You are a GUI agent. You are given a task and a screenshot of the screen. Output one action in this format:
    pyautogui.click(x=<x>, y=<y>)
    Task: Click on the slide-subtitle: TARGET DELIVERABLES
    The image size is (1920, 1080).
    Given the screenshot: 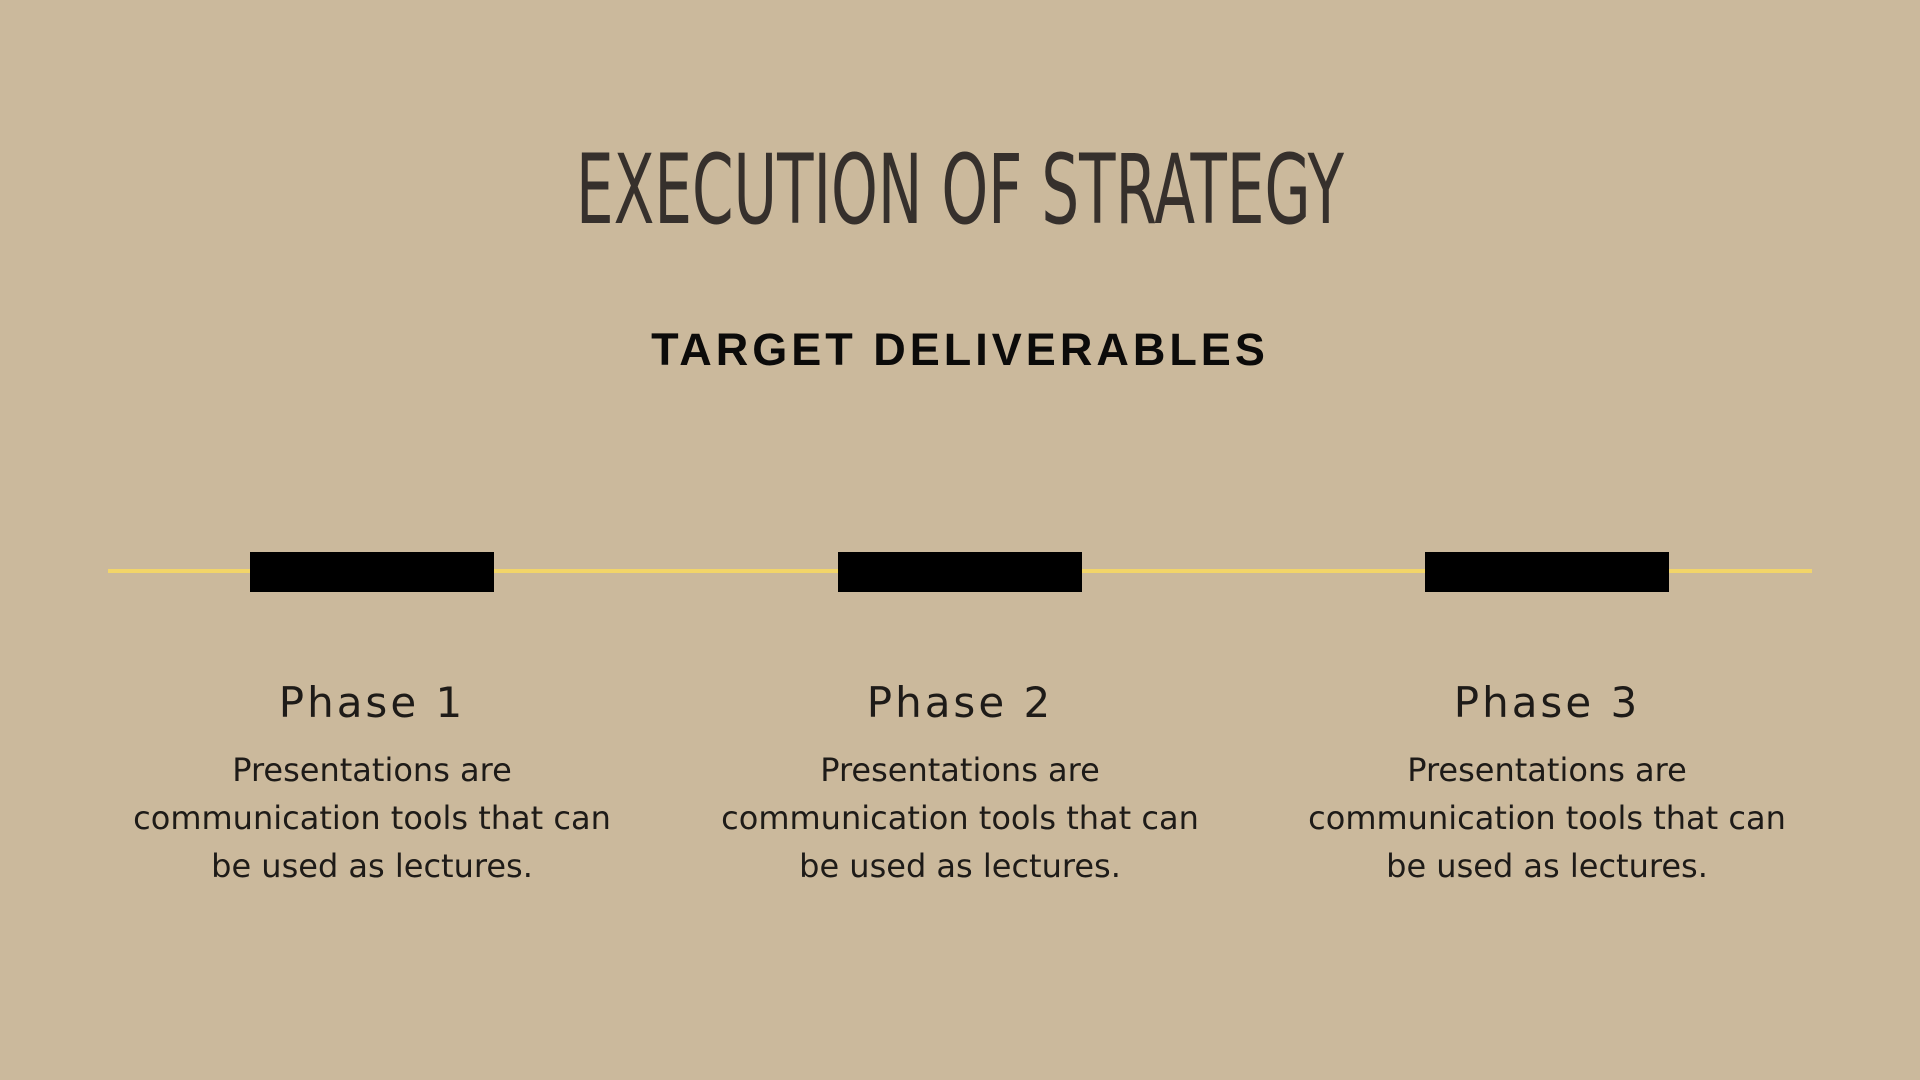 What is the action you would take?
    pyautogui.click(x=960, y=349)
    